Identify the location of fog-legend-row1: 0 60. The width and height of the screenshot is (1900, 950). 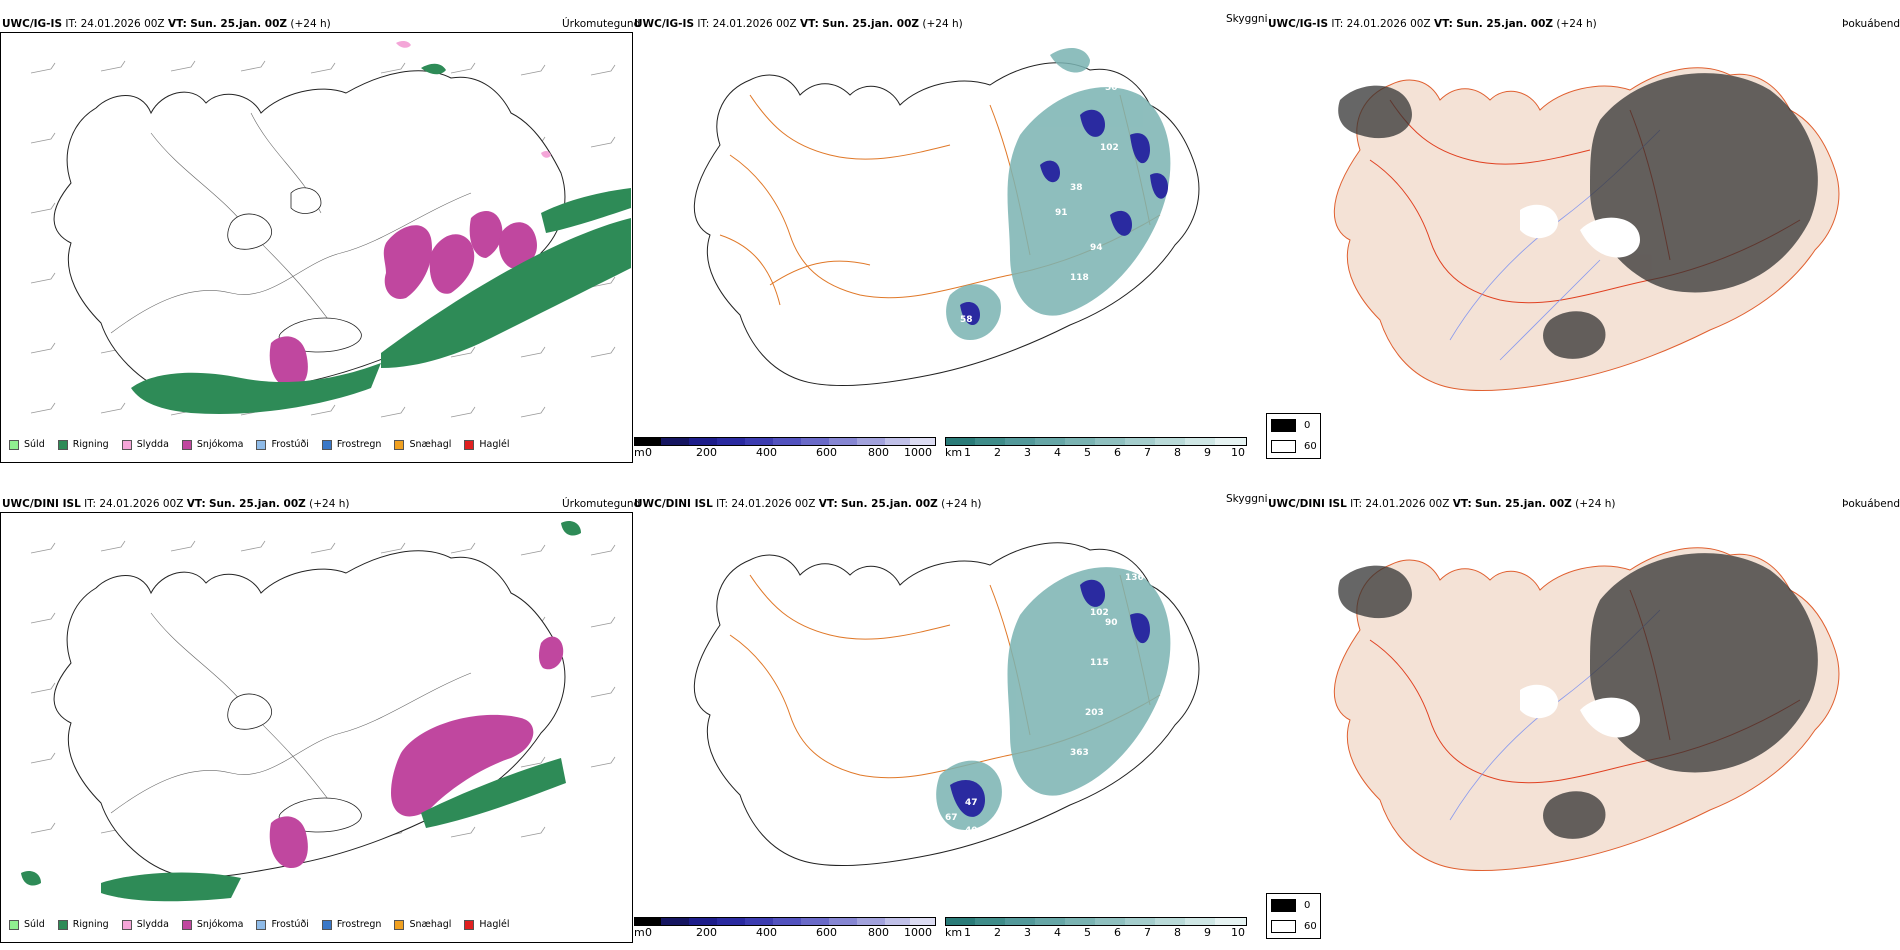
(1293, 436).